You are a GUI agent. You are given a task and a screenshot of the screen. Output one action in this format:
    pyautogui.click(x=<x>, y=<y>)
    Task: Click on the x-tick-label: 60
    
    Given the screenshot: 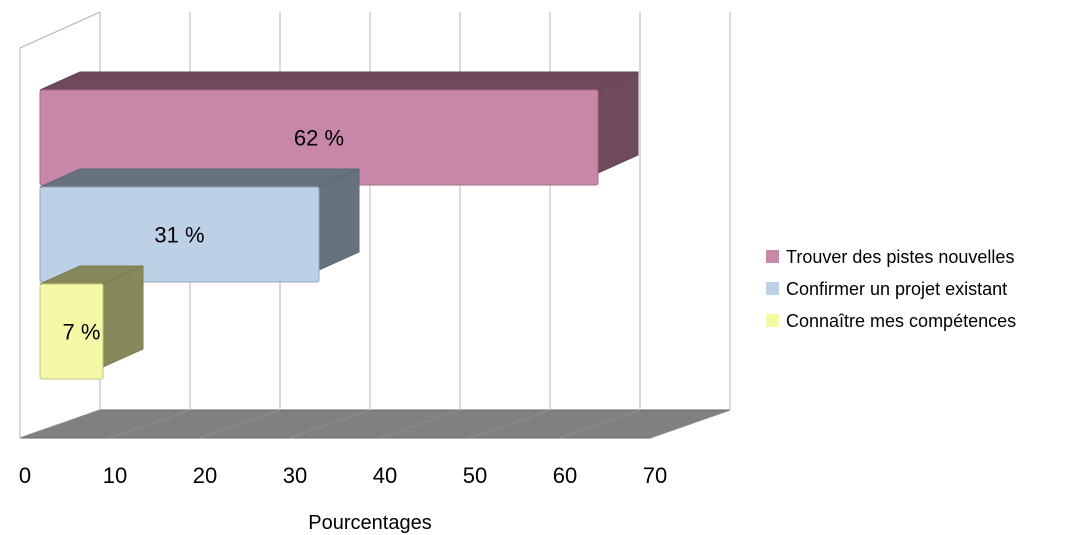 What is the action you would take?
    pyautogui.click(x=565, y=475)
    